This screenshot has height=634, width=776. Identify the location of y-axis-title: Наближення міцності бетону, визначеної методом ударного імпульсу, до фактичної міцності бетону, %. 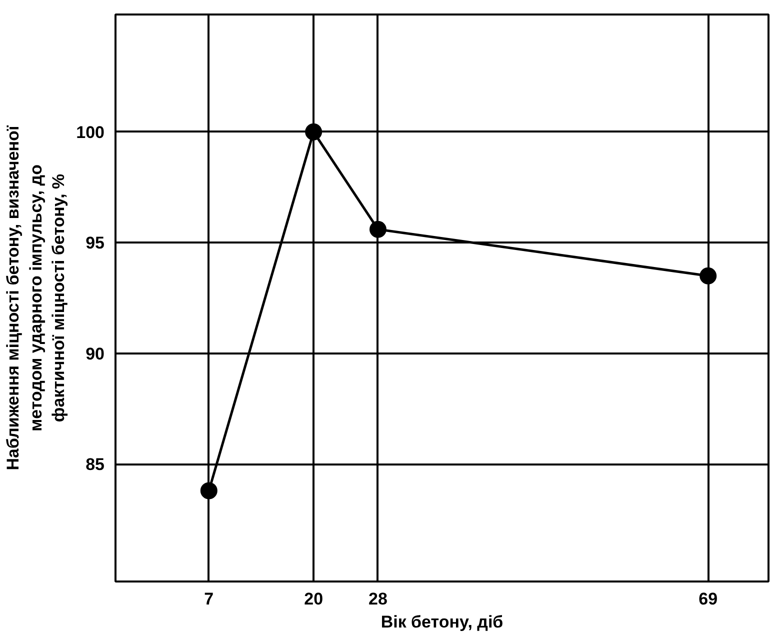
(36, 297).